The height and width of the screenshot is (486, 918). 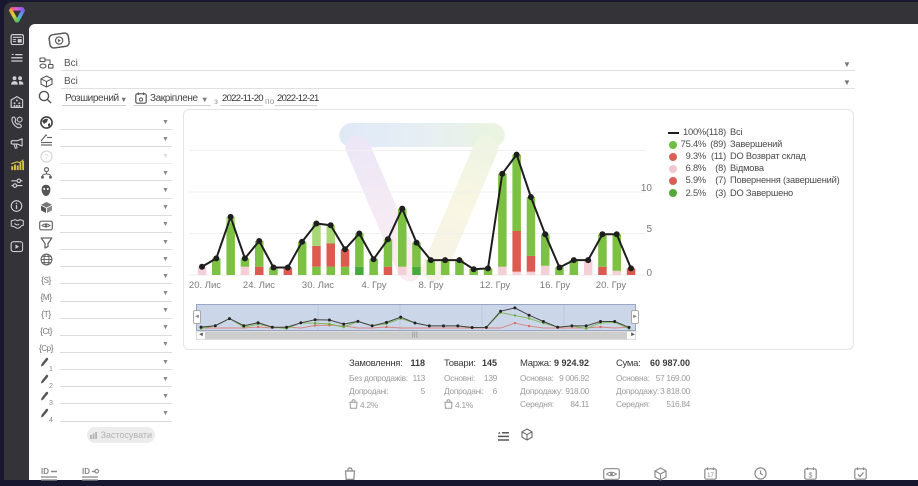 I want to click on svg-text: 17, so click(x=710, y=476).